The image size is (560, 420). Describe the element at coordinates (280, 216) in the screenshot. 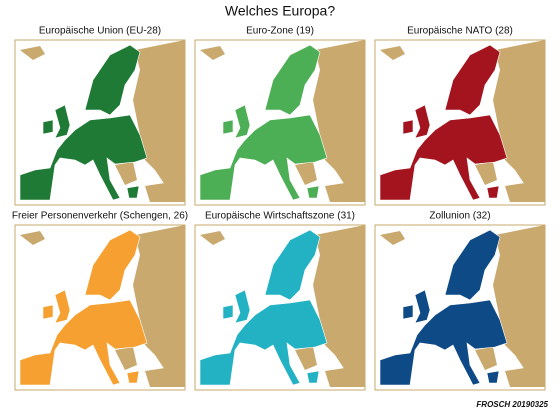

I see `panel-title: Europäische Wirtschaftszone (31)` at that location.